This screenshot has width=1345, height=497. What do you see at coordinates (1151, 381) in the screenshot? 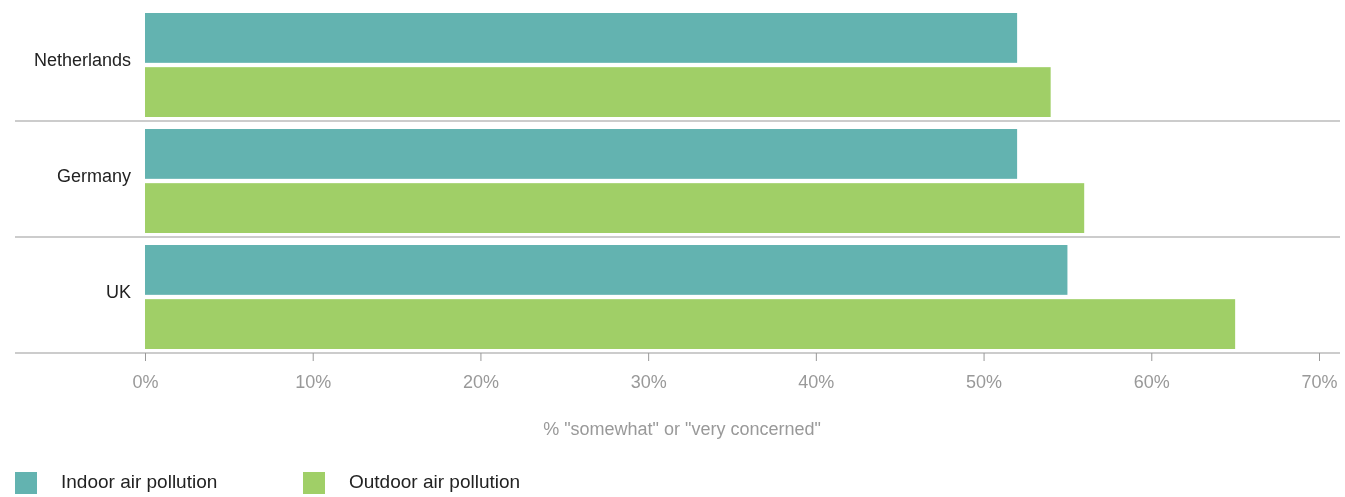
I see `x-tick-label: 60%` at bounding box center [1151, 381].